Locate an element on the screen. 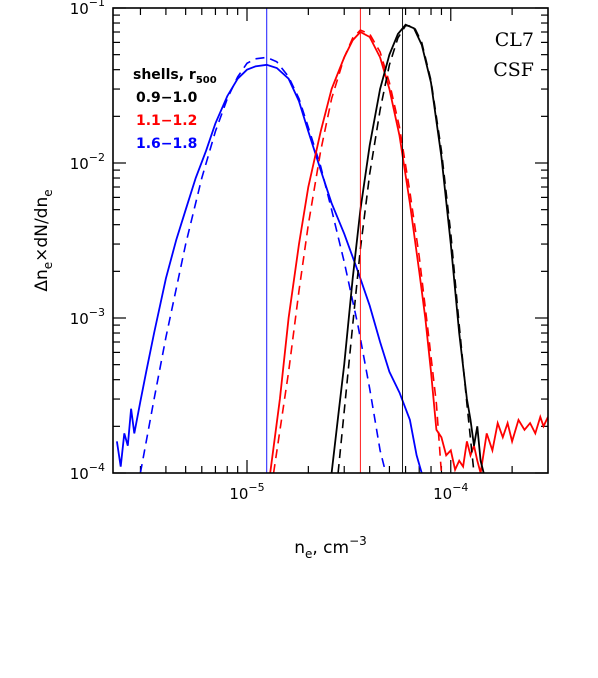 The width and height of the screenshot is (598, 678). x-tick-label: 10⁻⁵ is located at coordinates (246, 492).